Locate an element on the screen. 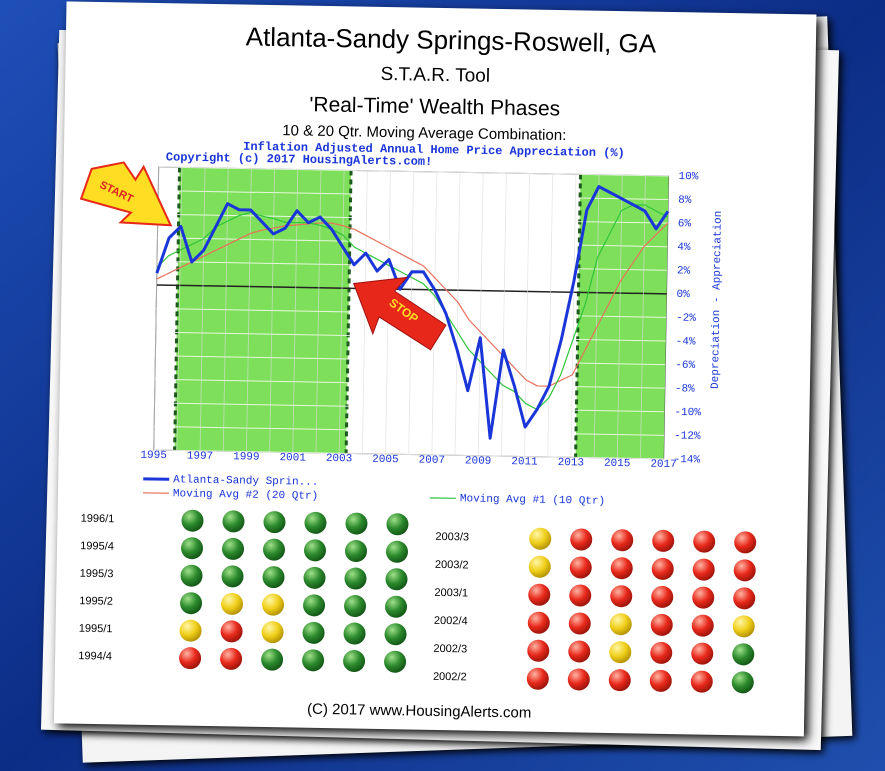  row-label: 1995/3 is located at coordinates (97, 574).